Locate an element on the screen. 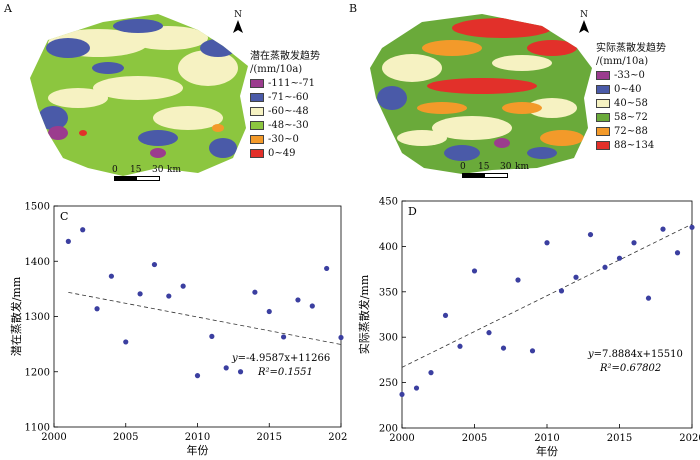 This screenshot has height=460, width=700. regression-equation: y=7.8884x+15510 is located at coordinates (635, 354).